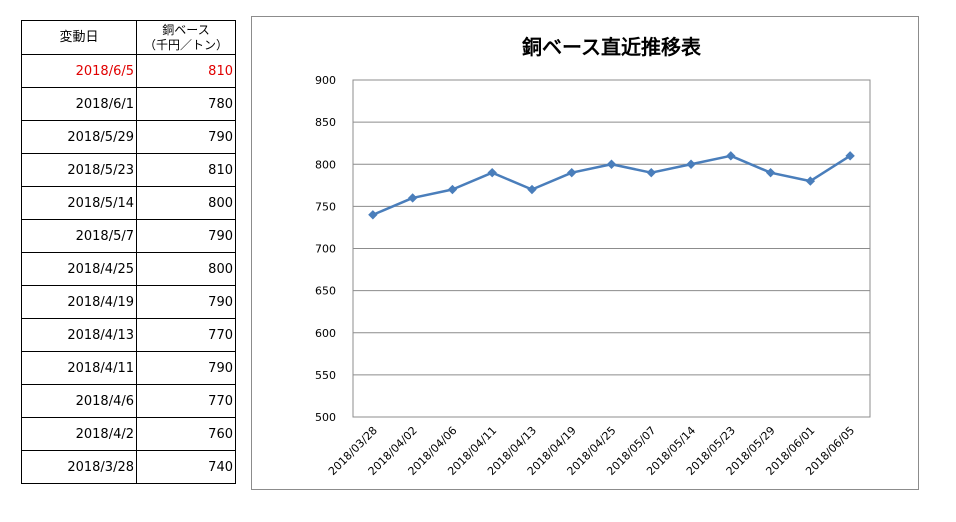 This screenshot has height=522, width=956. Describe the element at coordinates (186, 29) in the screenshot. I see `header-value-line1: 銅ベース` at that location.